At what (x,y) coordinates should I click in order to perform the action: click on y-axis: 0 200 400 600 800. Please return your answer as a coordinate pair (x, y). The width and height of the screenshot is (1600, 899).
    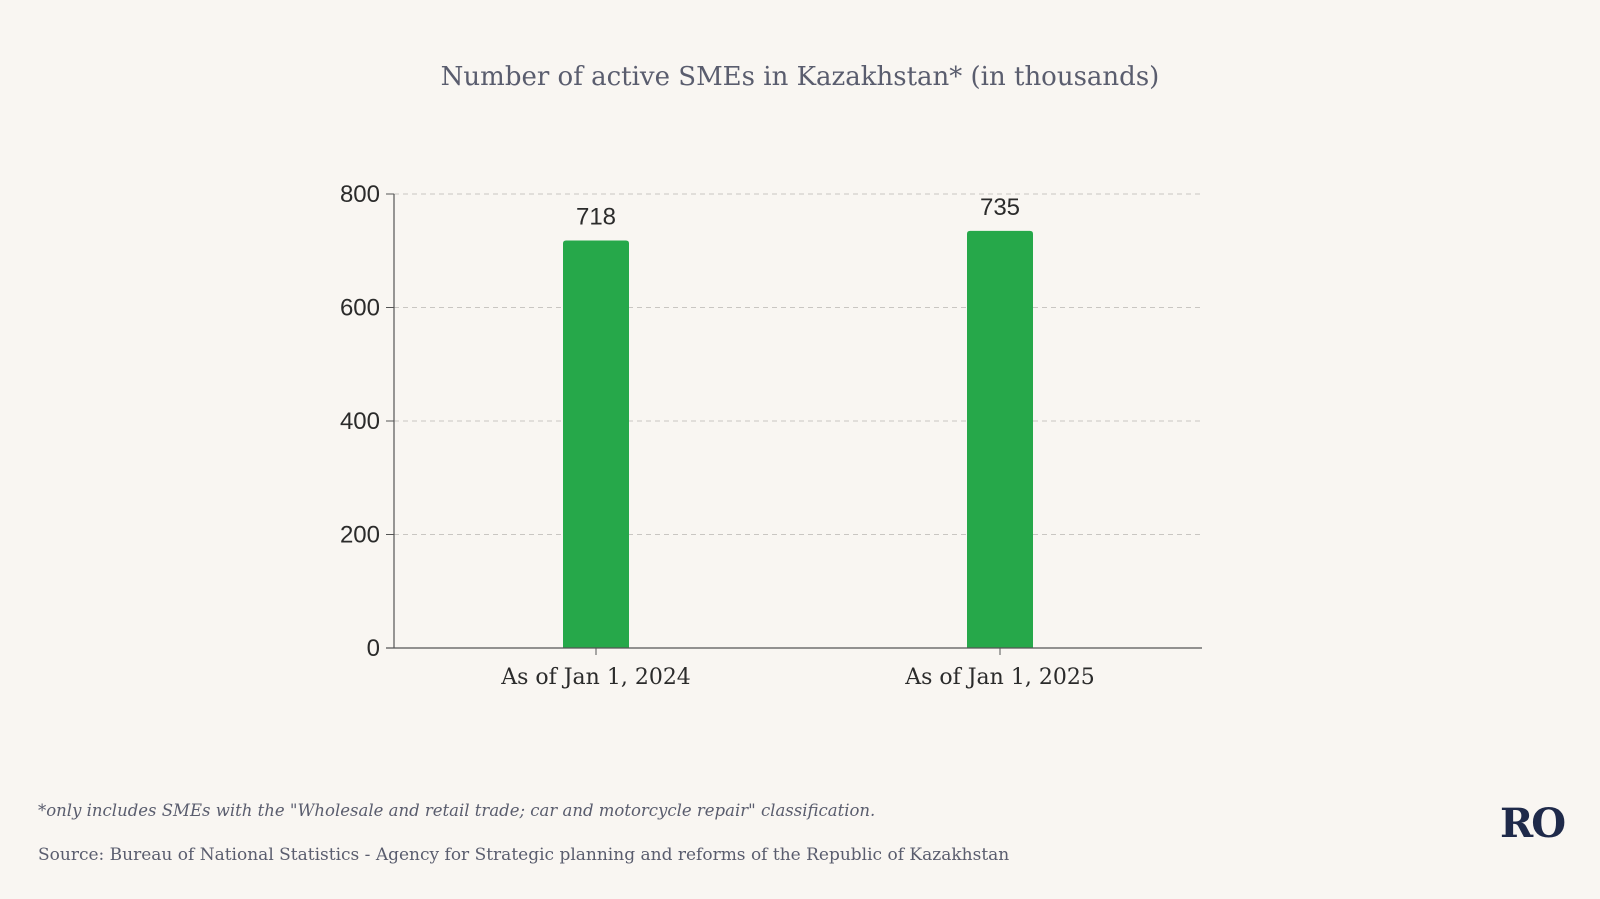
    Looking at the image, I should click on (367, 421).